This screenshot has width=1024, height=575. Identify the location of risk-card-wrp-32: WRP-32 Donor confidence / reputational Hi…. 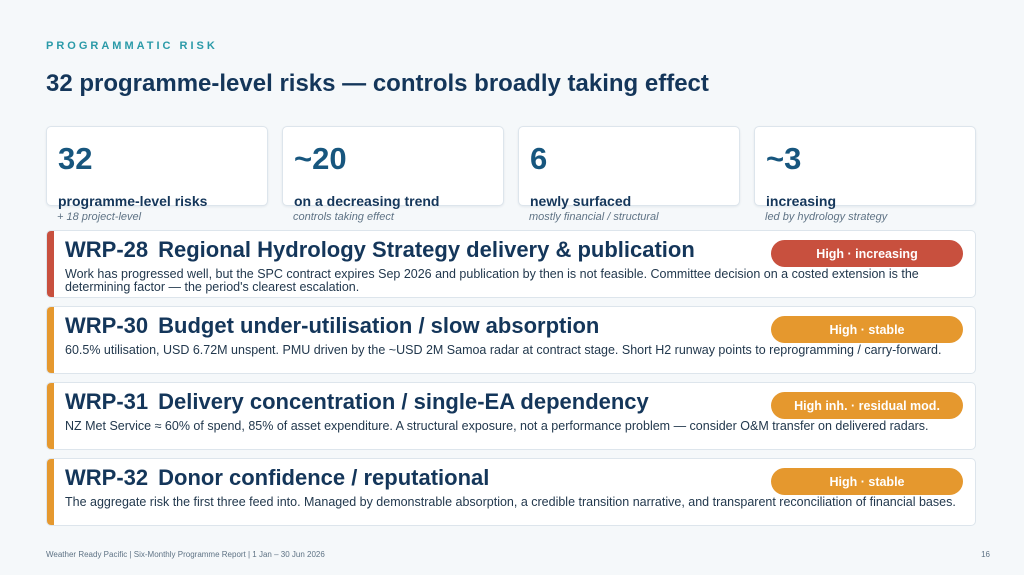
(511, 492).